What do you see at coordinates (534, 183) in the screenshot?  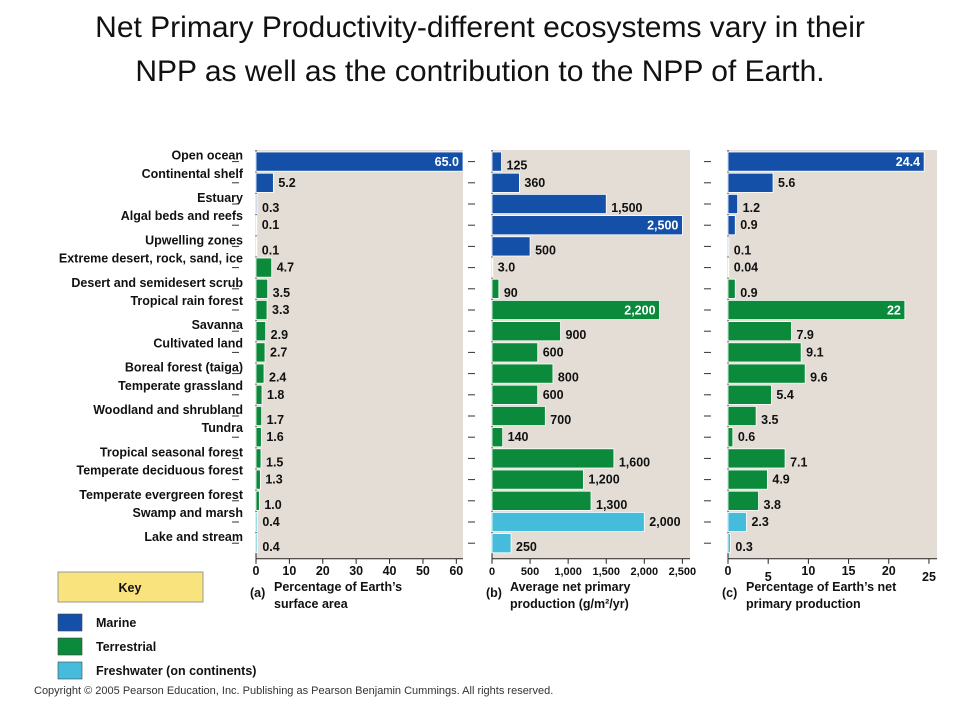 I see `data-label: 360` at bounding box center [534, 183].